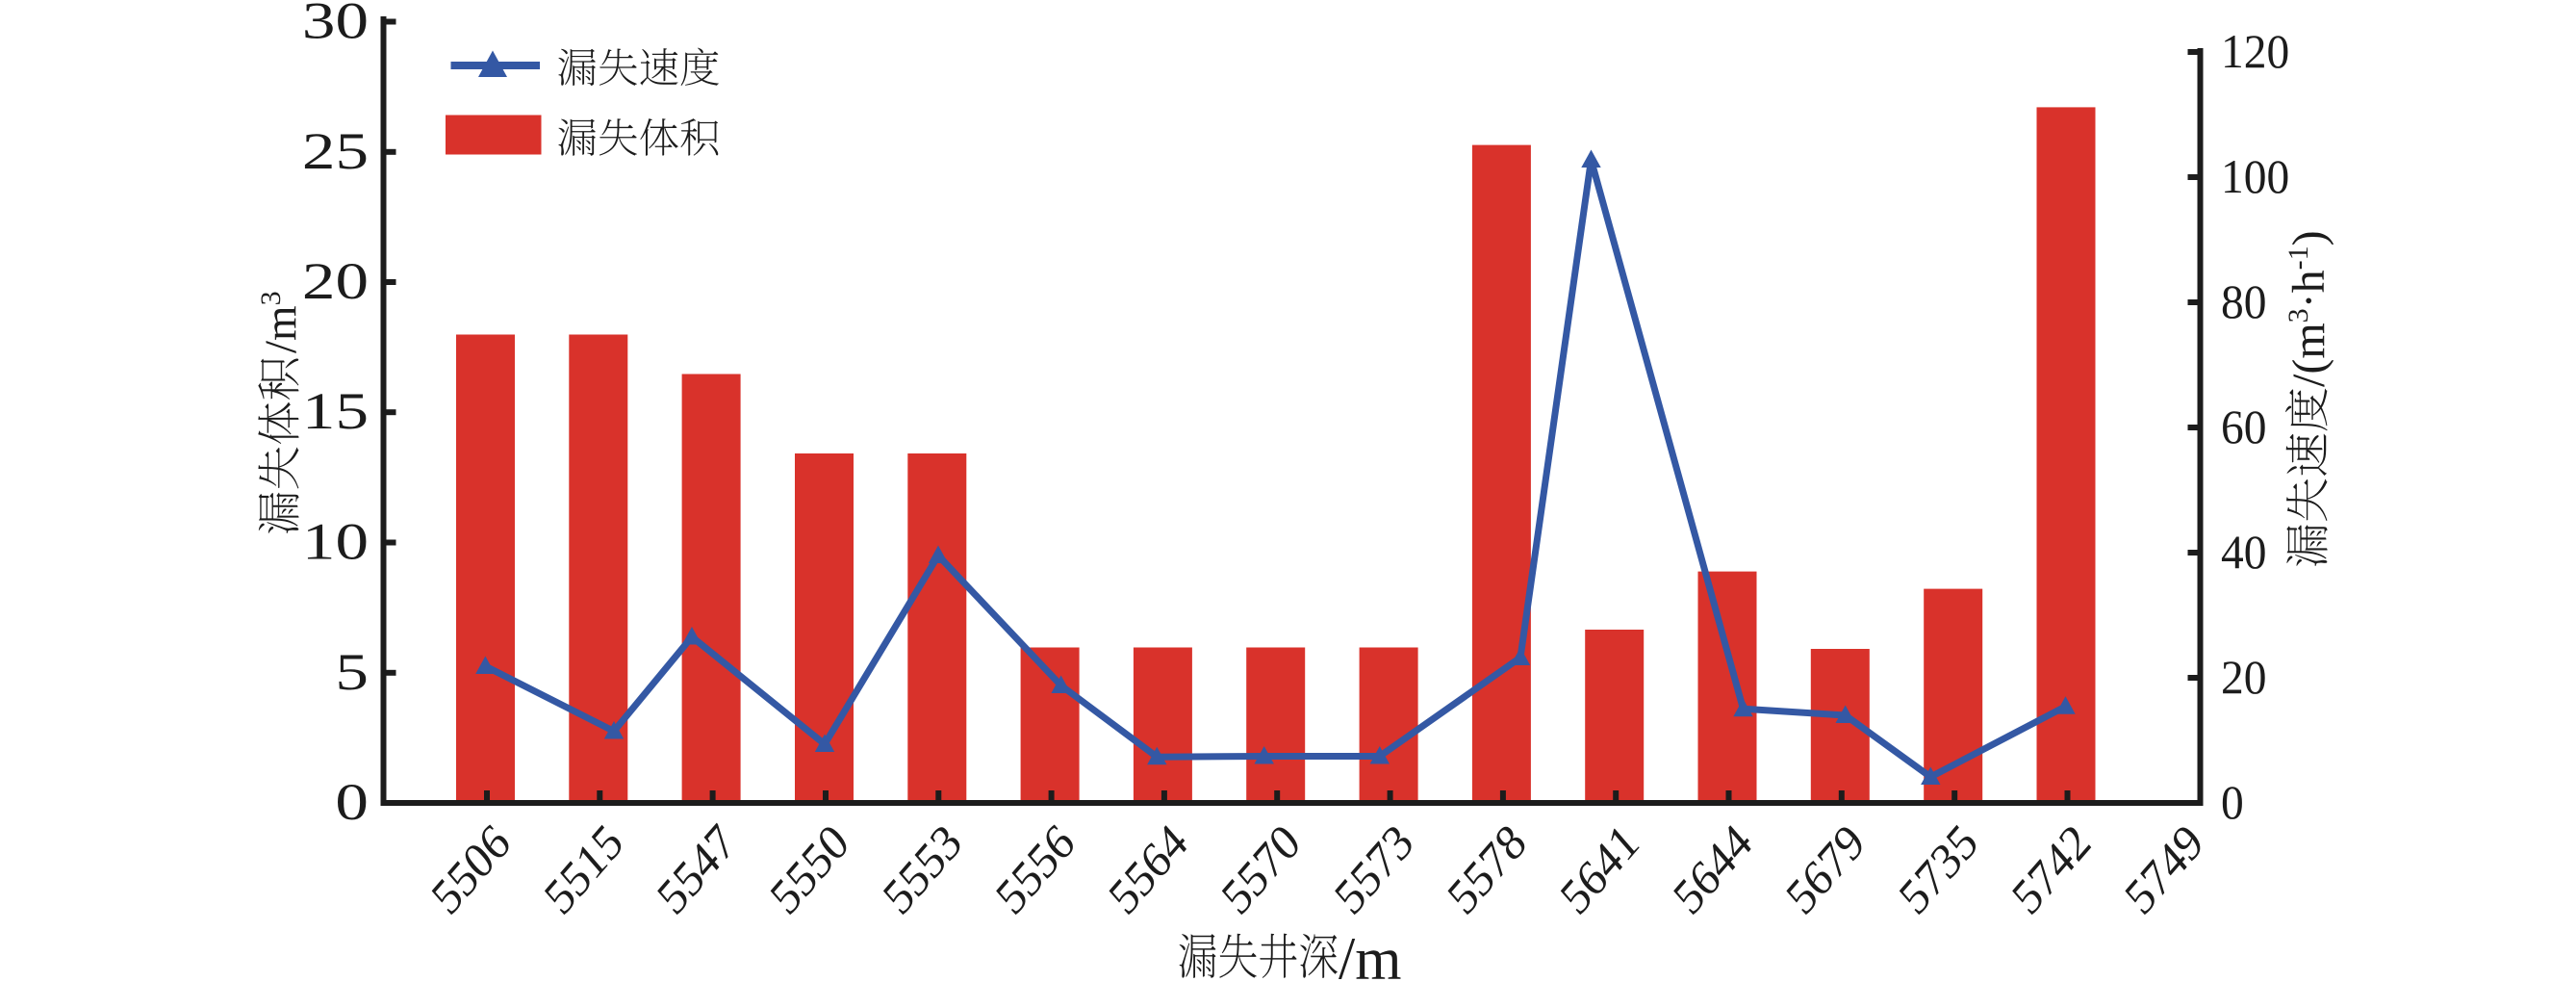 This screenshot has height=982, width=2576. I want to click on svg-text: 25, so click(335, 152).